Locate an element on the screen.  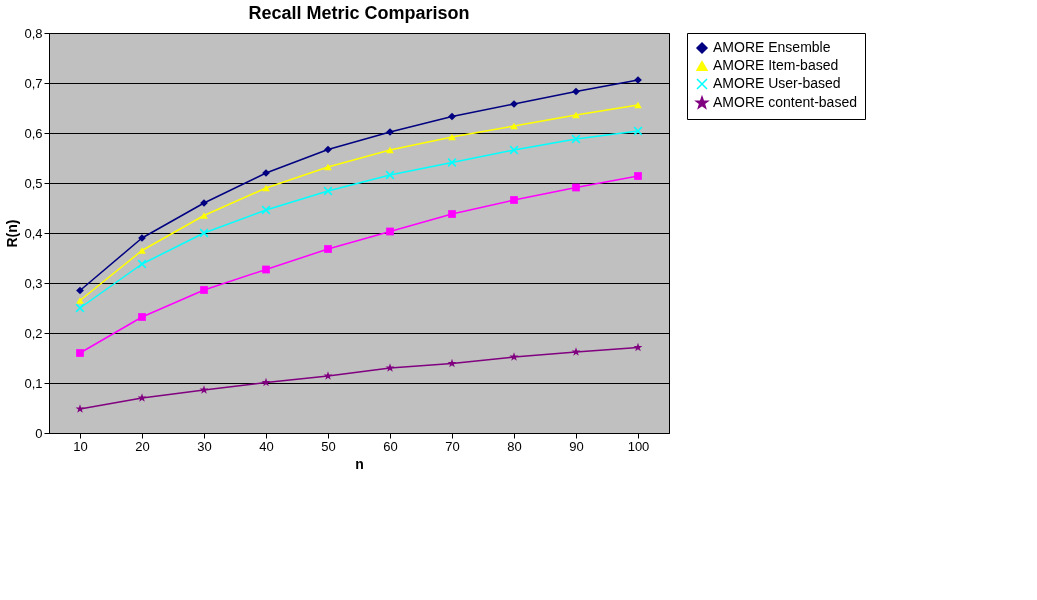
x-tick-label: 80 is located at coordinates (514, 446).